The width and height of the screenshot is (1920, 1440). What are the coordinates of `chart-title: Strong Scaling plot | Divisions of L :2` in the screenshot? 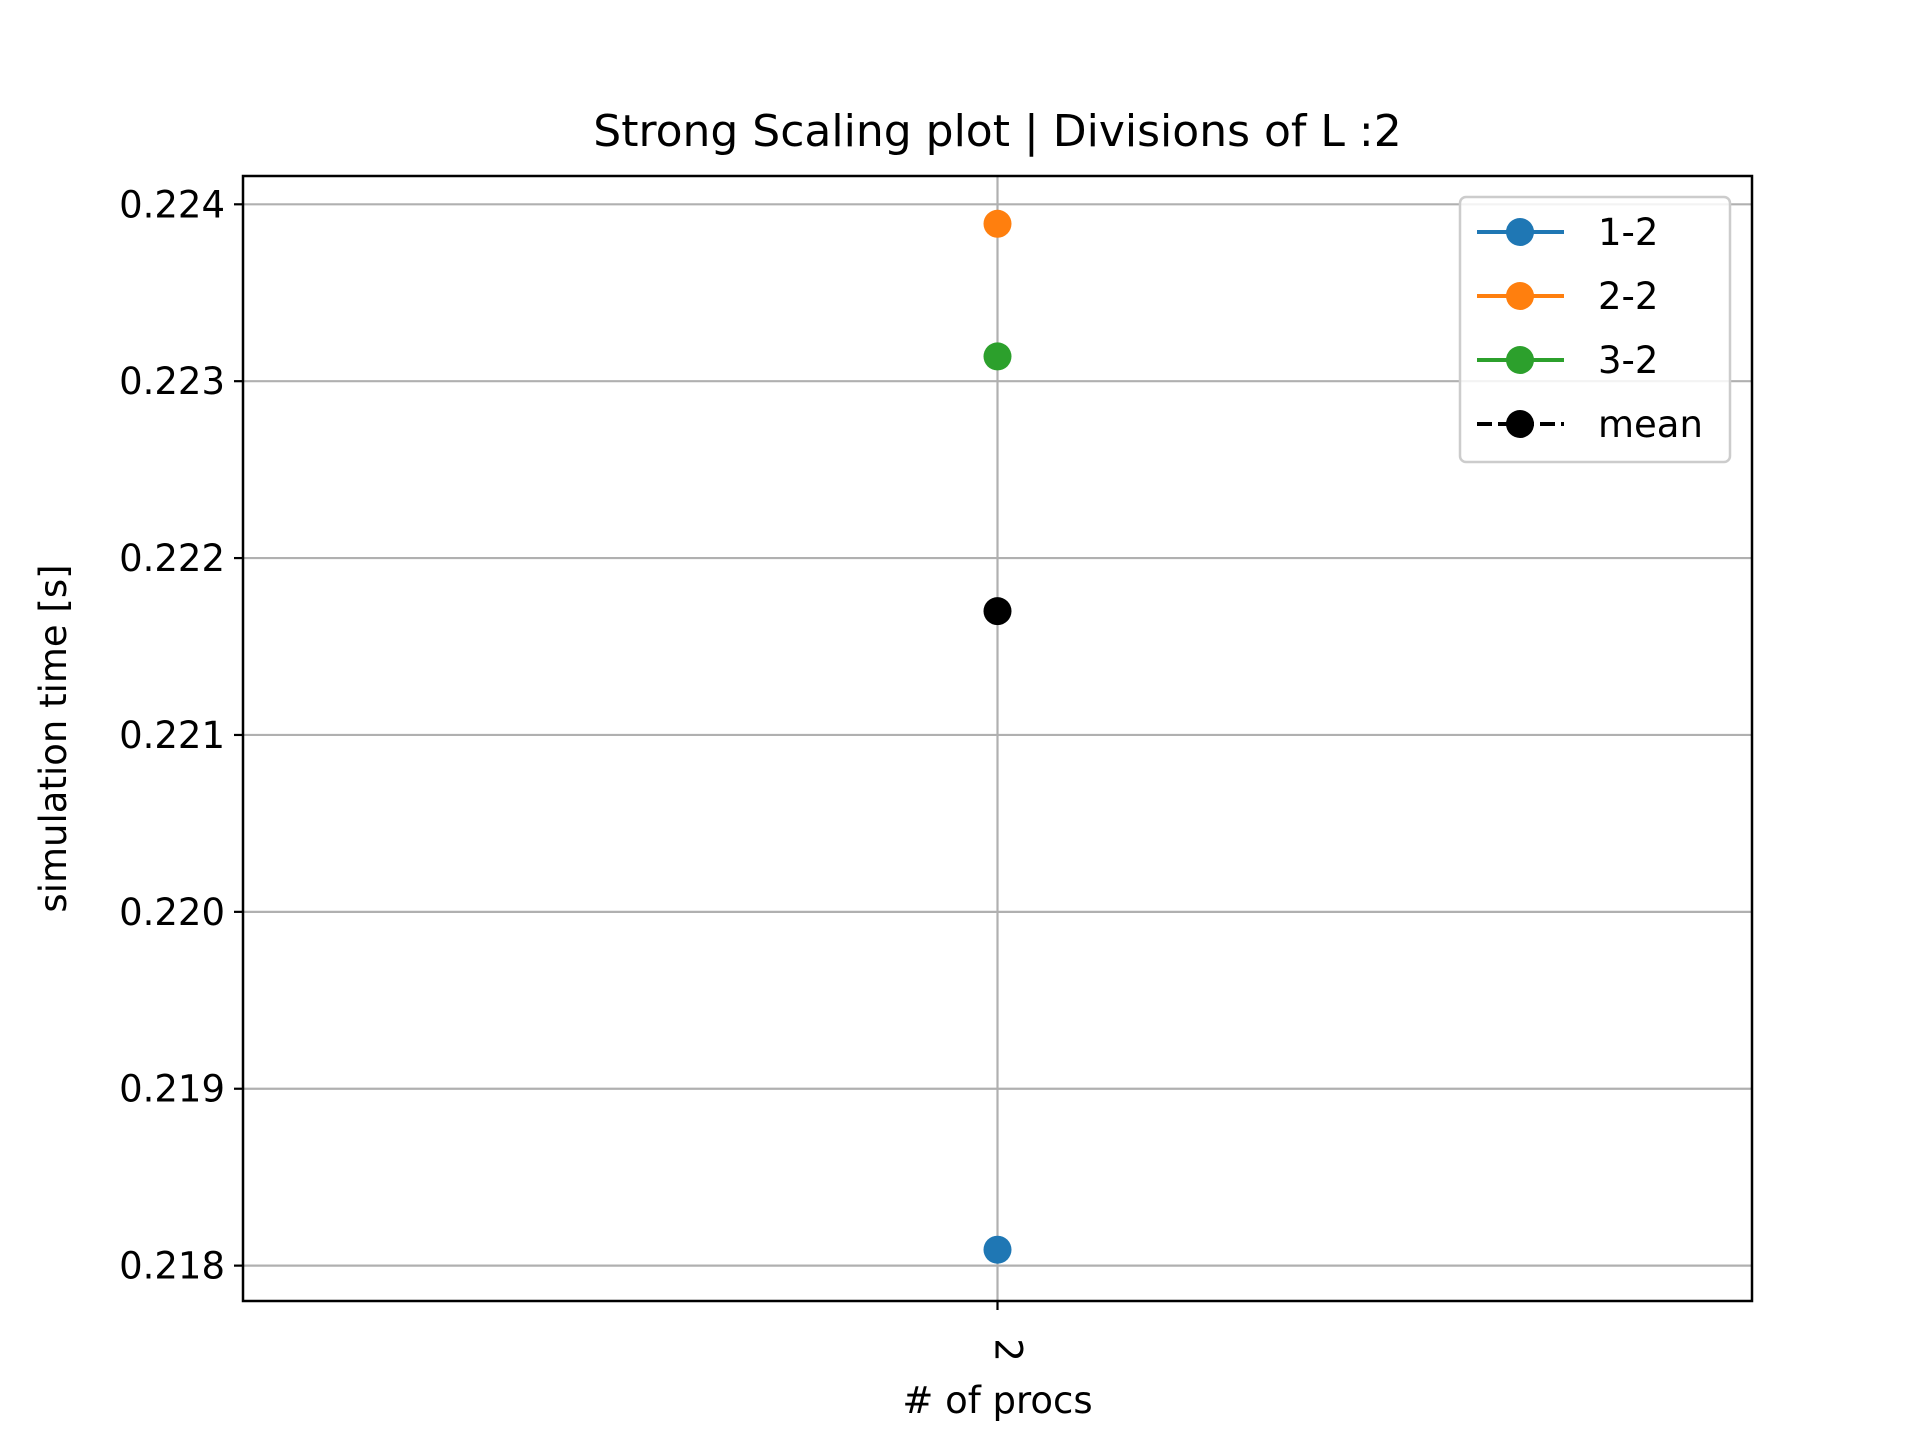 It's located at (997, 131).